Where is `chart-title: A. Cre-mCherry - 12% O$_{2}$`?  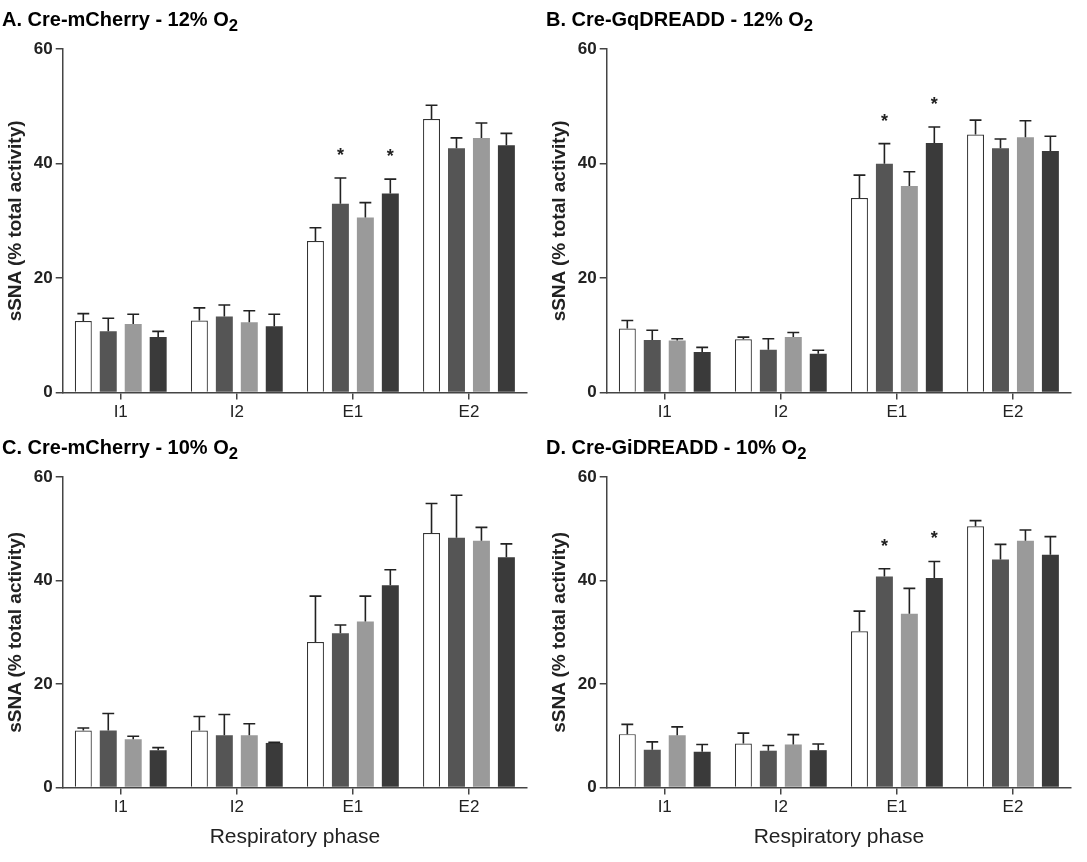 chart-title: A. Cre-mCherry - 12% O$_{2}$ is located at coordinates (120, 22).